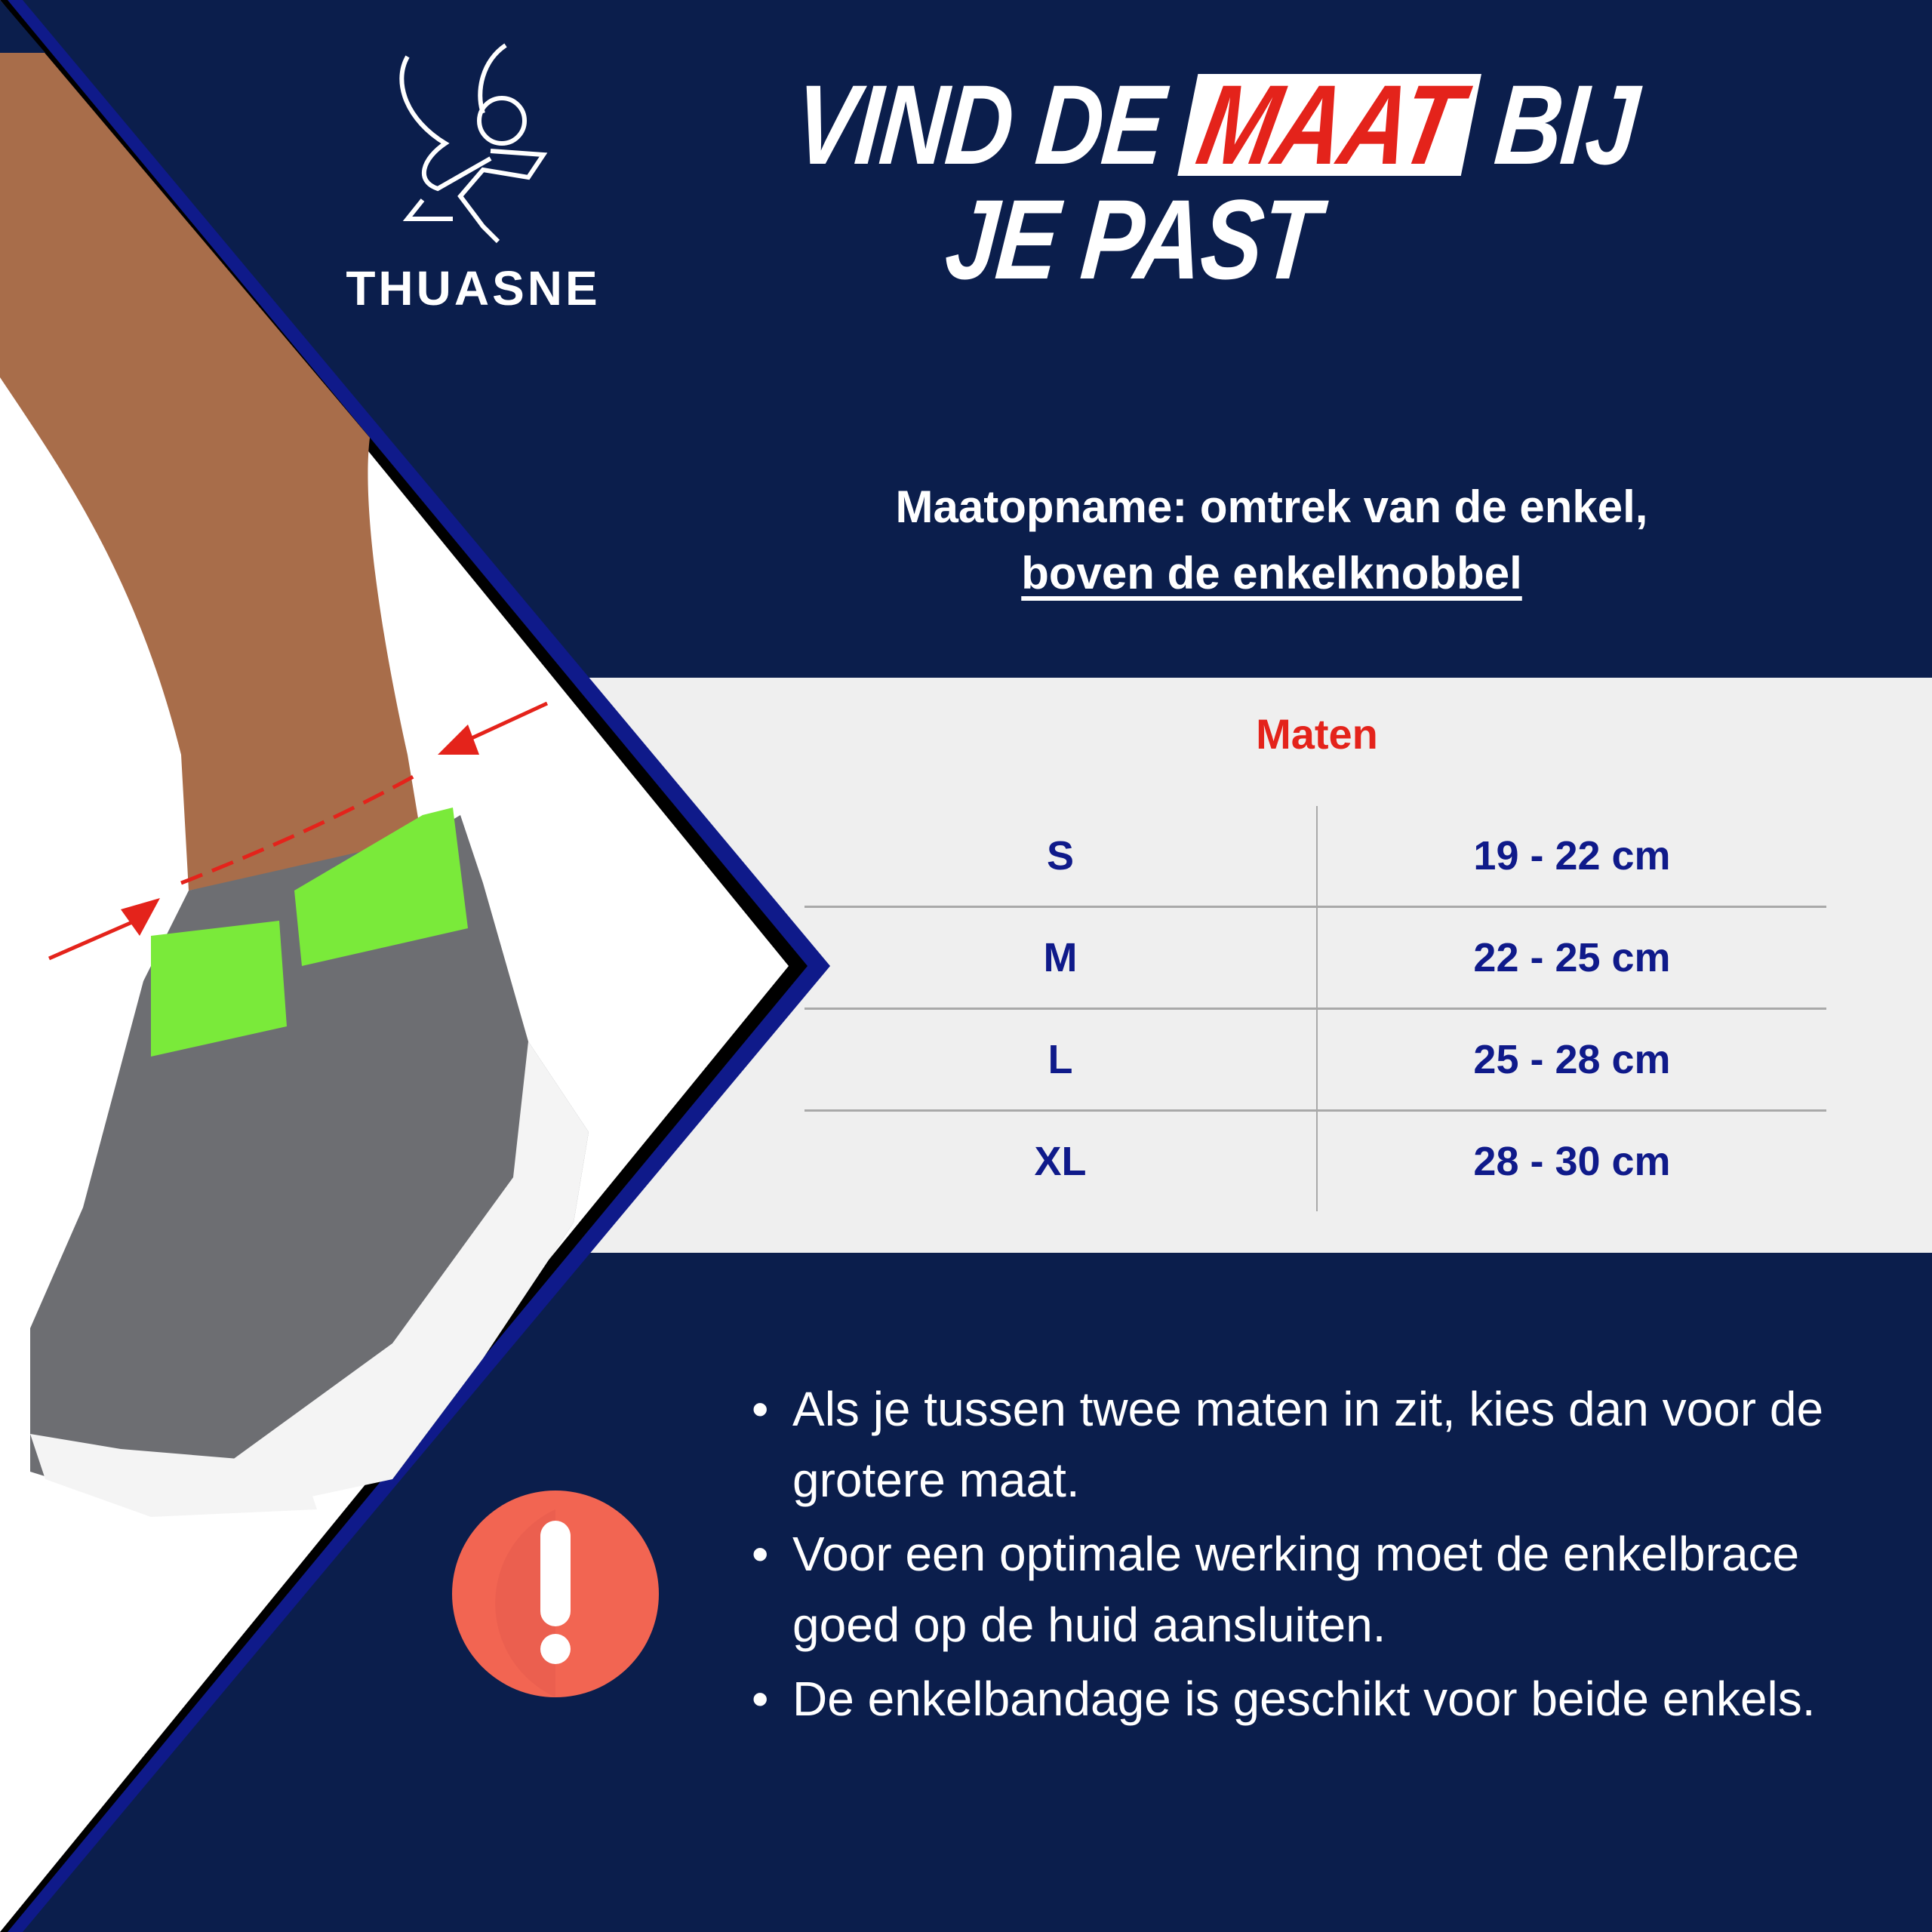 Image resolution: width=1932 pixels, height=1932 pixels. I want to click on table-row: S 19 - 22 cm, so click(1315, 856).